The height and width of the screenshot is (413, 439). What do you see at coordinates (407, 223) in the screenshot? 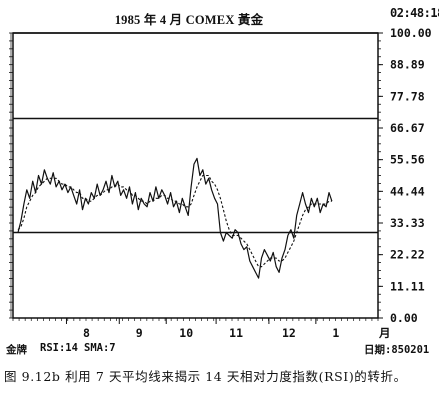
I see `y-tick-label: 33.33` at bounding box center [407, 223].